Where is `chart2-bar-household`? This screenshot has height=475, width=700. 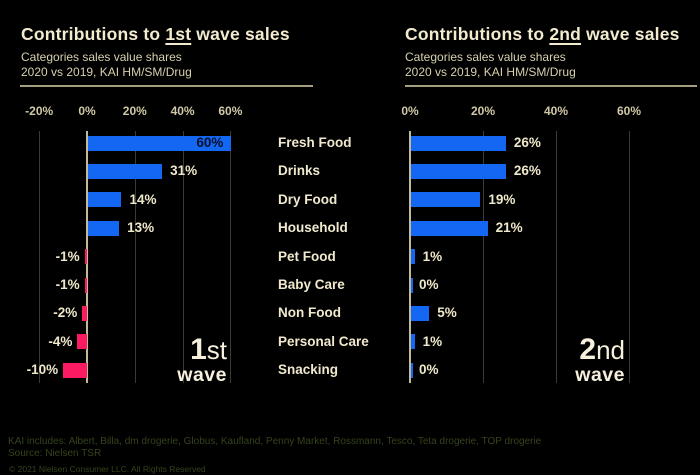
chart2-bar-household is located at coordinates (449, 228).